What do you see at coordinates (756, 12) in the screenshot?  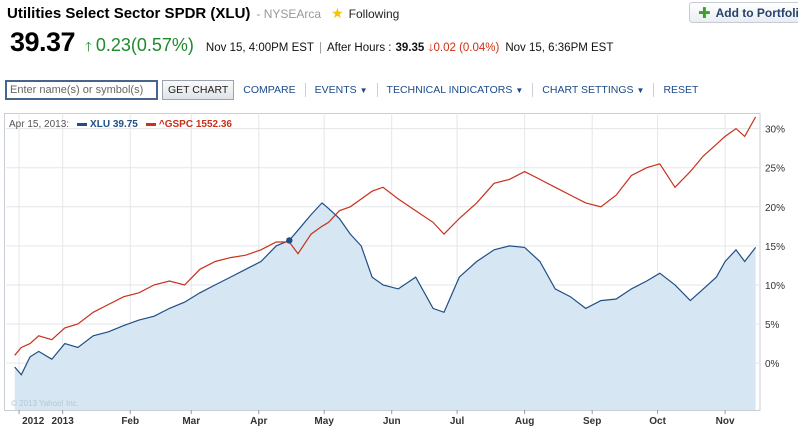 I see `add-portfolio-label: Add to Portfolio` at bounding box center [756, 12].